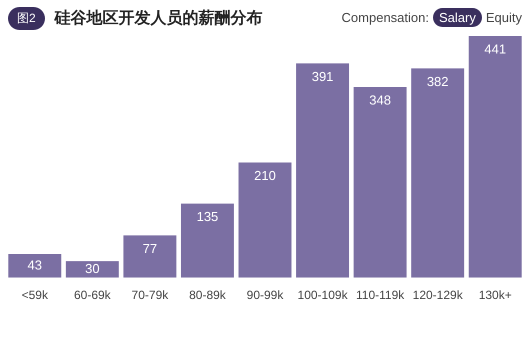 Image resolution: width=530 pixels, height=337 pixels. I want to click on text: Compensation:, so click(385, 17).